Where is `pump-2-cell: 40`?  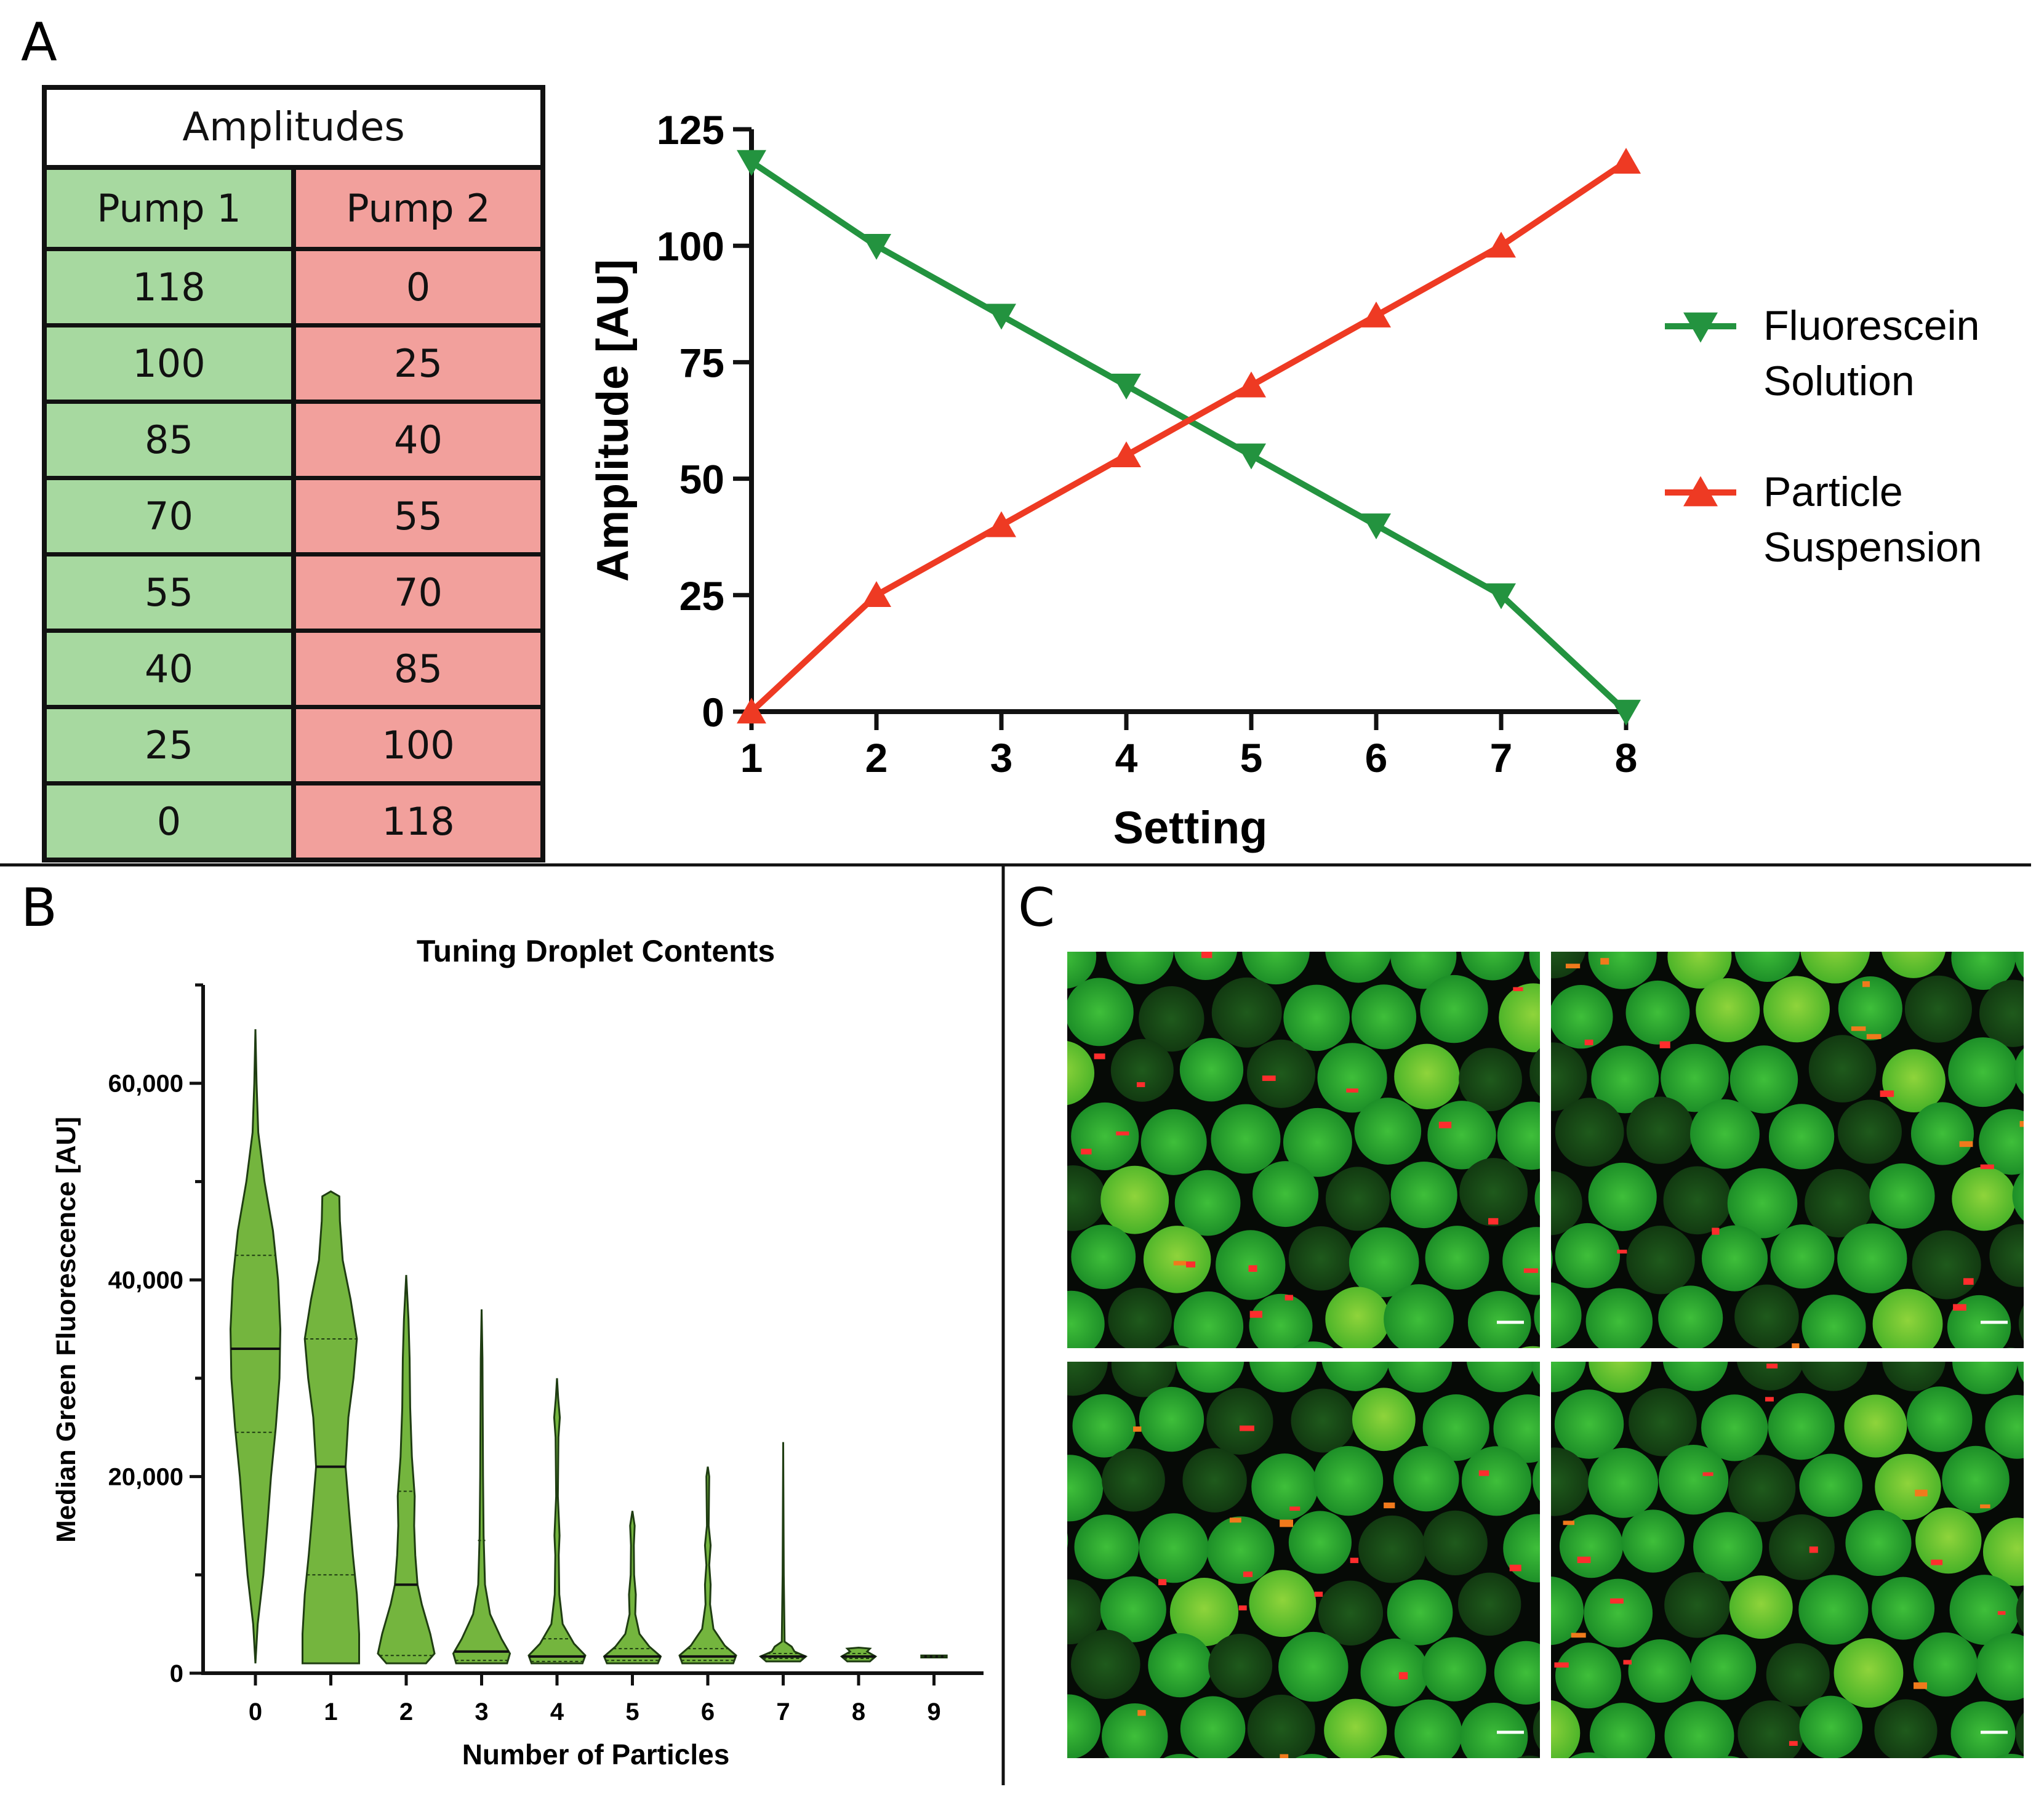
pump-2-cell: 40 is located at coordinates (418, 440).